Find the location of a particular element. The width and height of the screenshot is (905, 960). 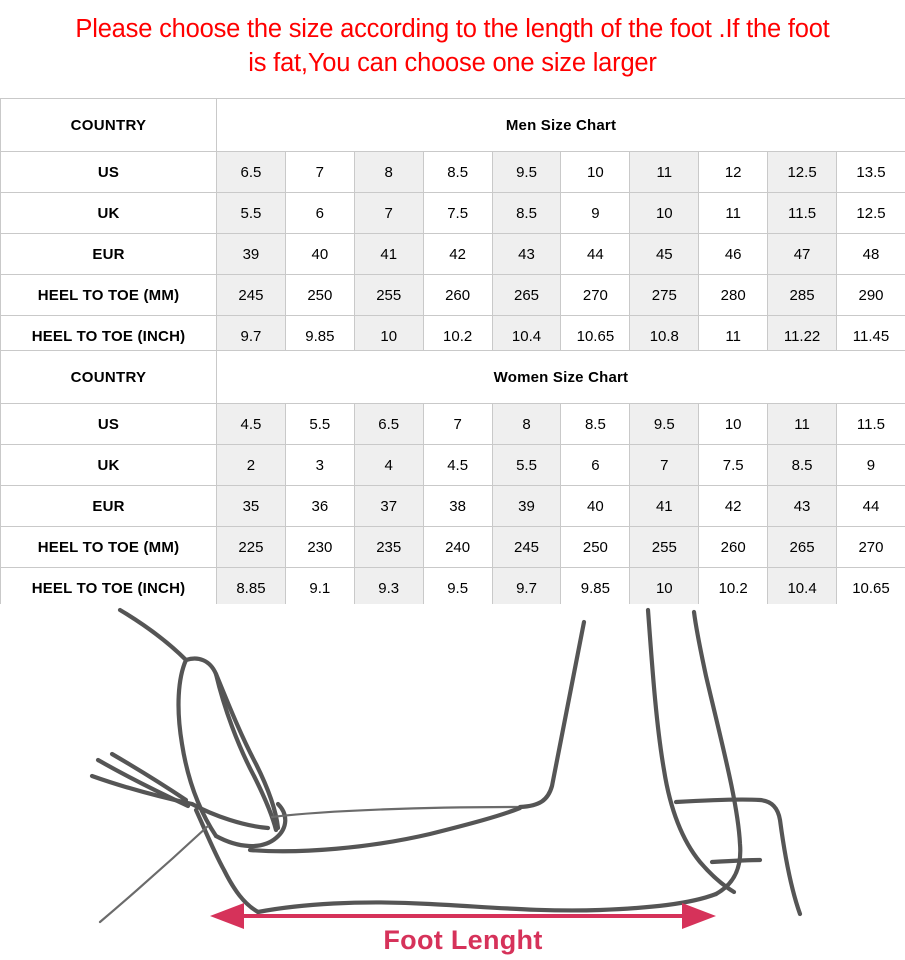

table-row: EUR 39 40 41 42 43 44 45 46 47 48 is located at coordinates (452, 254).